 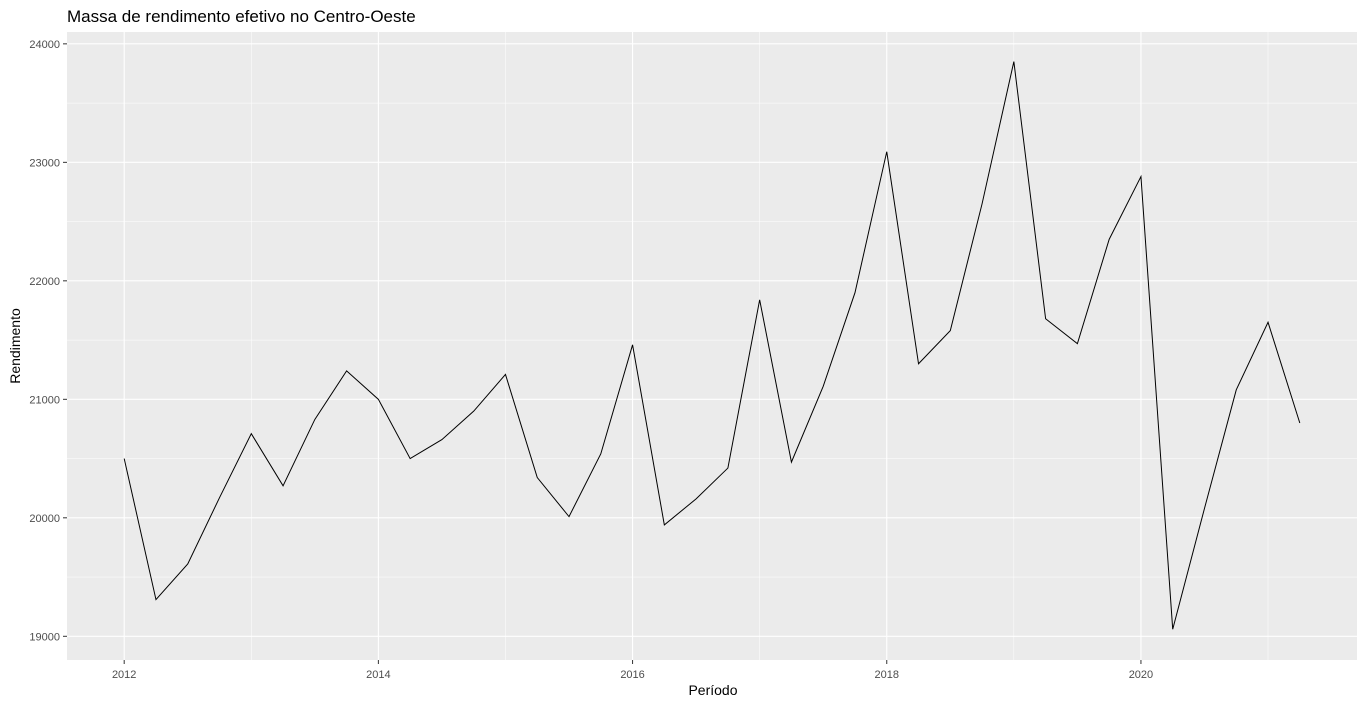 I want to click on y-axis: 19000 20000 21000 22000 23000 24000, so click(x=48, y=341).